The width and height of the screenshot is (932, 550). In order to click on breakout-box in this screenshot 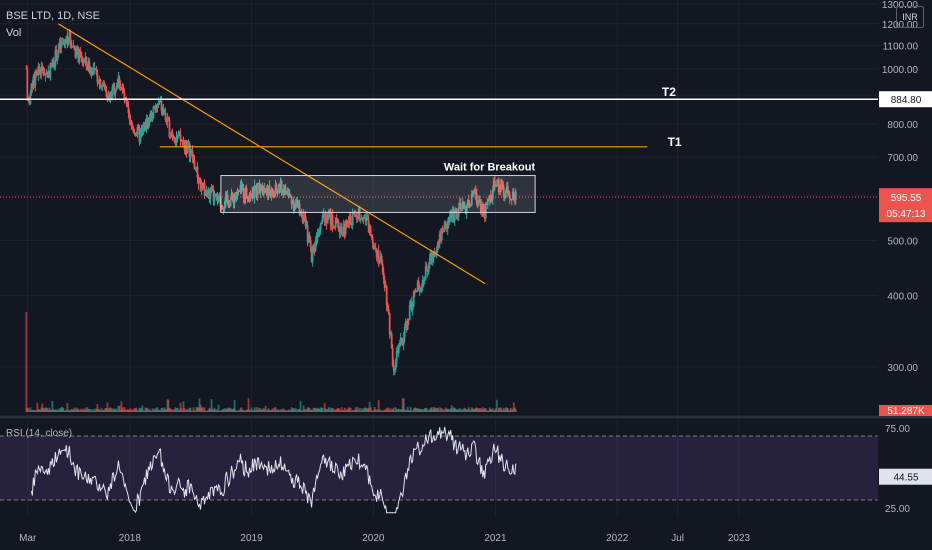, I will do `click(378, 194)`.